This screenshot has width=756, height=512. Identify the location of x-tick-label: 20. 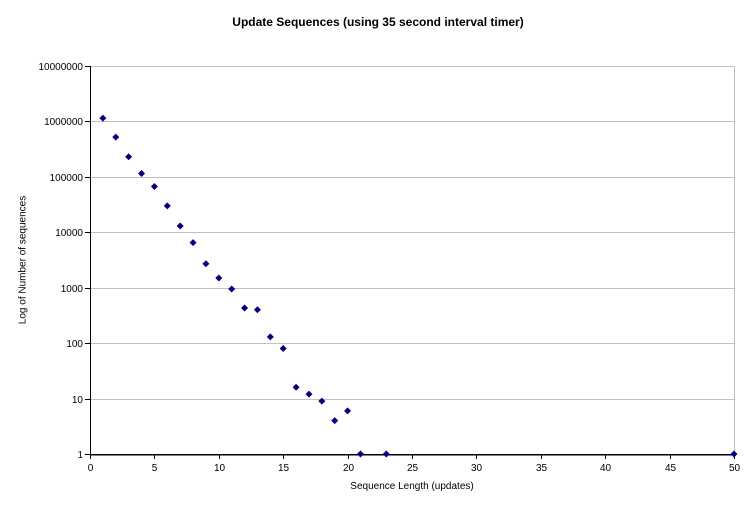
(349, 468).